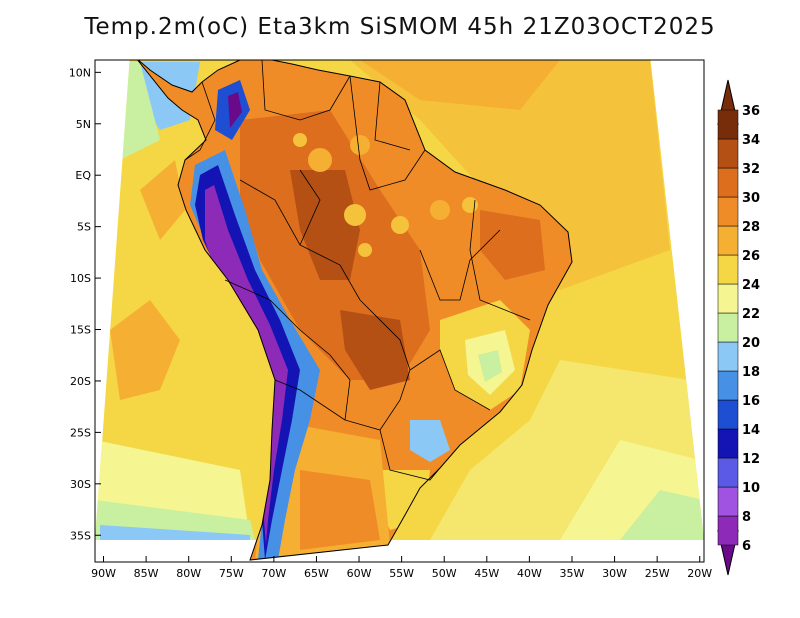 The image size is (800, 618). Describe the element at coordinates (751, 140) in the screenshot. I see `colorbar-label: 34` at that location.